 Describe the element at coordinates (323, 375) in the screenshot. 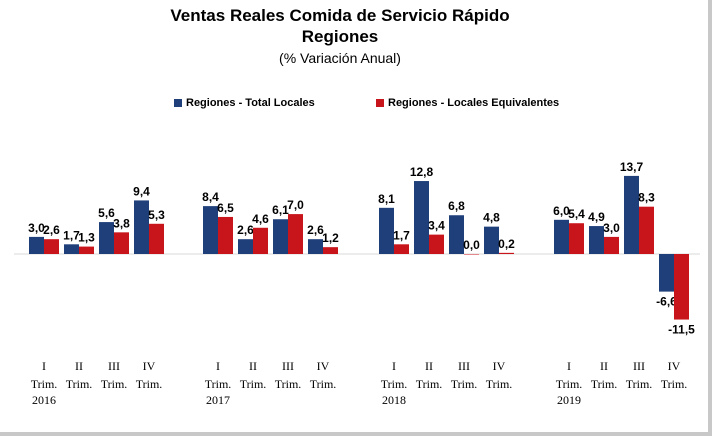

I see `x-tick-label-2017-IV: IV Trim.` at that location.